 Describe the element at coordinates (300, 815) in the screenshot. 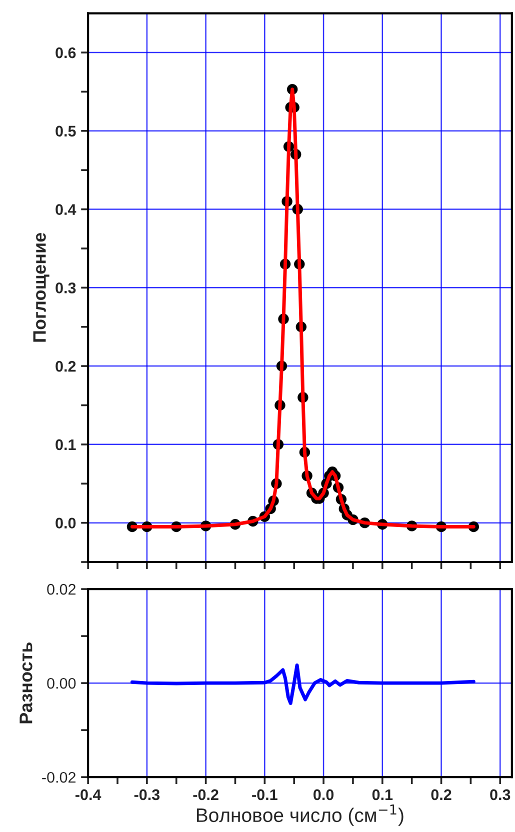

I see `x-axis-title: Волновое число (см$^{−1}$)` at that location.